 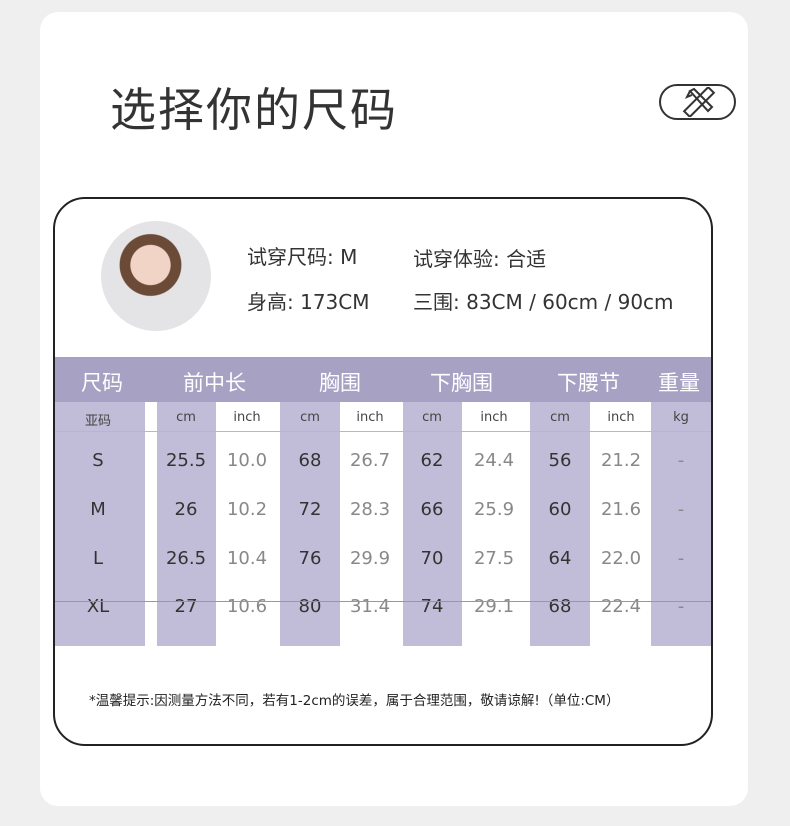 What do you see at coordinates (214, 383) in the screenshot?
I see `header-length: 前中长` at bounding box center [214, 383].